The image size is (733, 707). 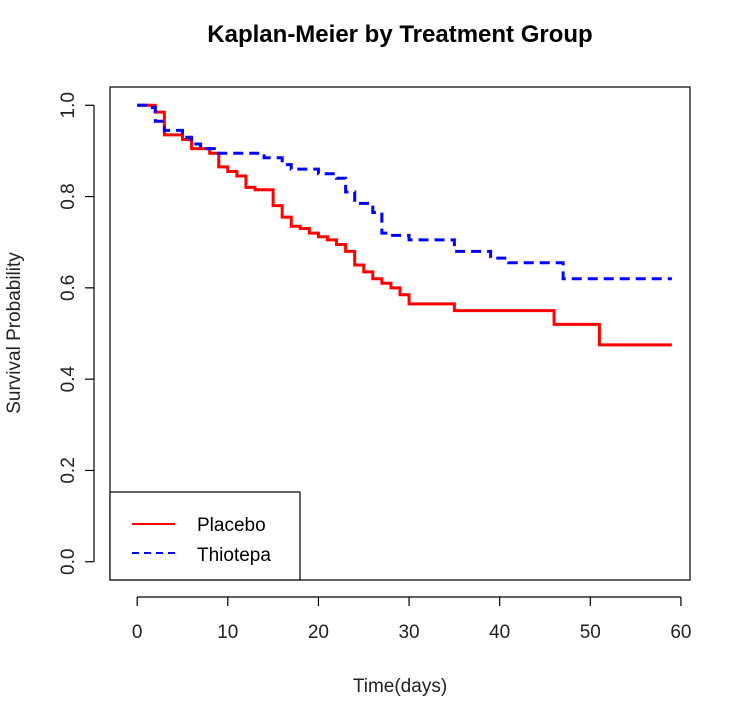 I want to click on chart-title: Kaplan-Meier by Treatment Group, so click(x=399, y=34).